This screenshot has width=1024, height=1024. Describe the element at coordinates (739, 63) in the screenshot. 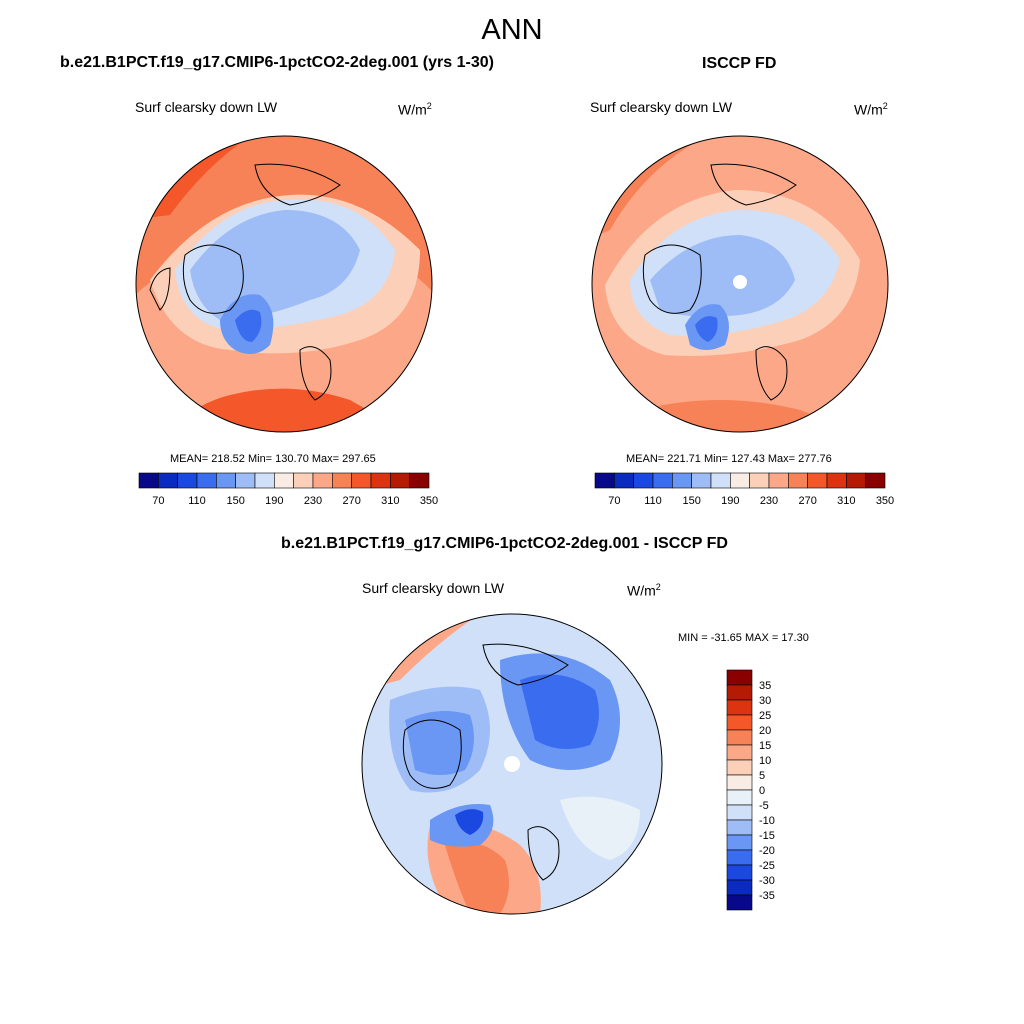

I see `panel-2-title: ISCCP FD` at that location.